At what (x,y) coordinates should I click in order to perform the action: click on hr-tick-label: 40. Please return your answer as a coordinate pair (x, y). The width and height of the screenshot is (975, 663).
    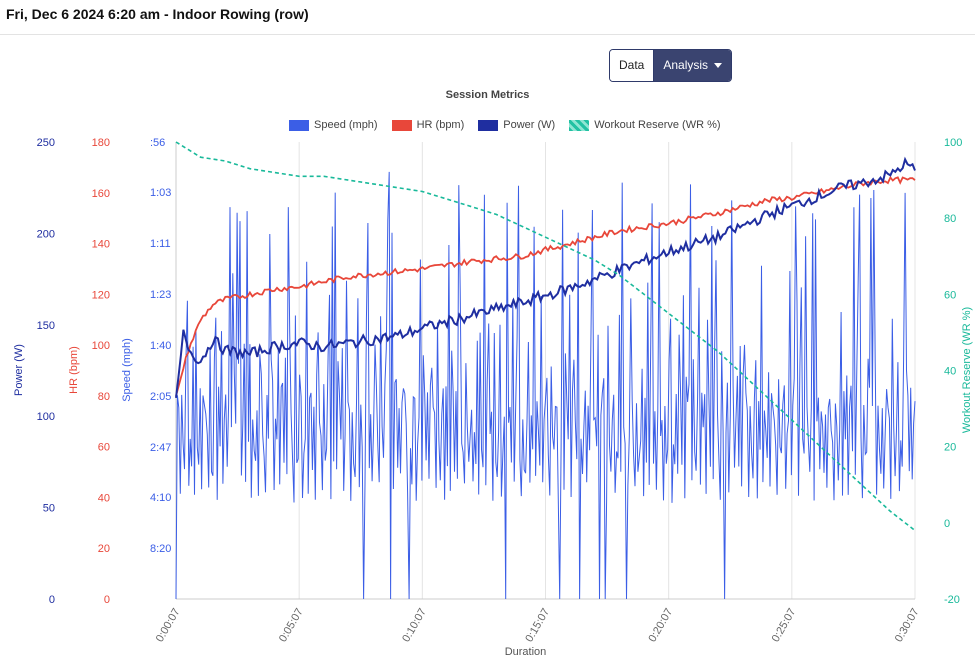
    Looking at the image, I should click on (104, 498).